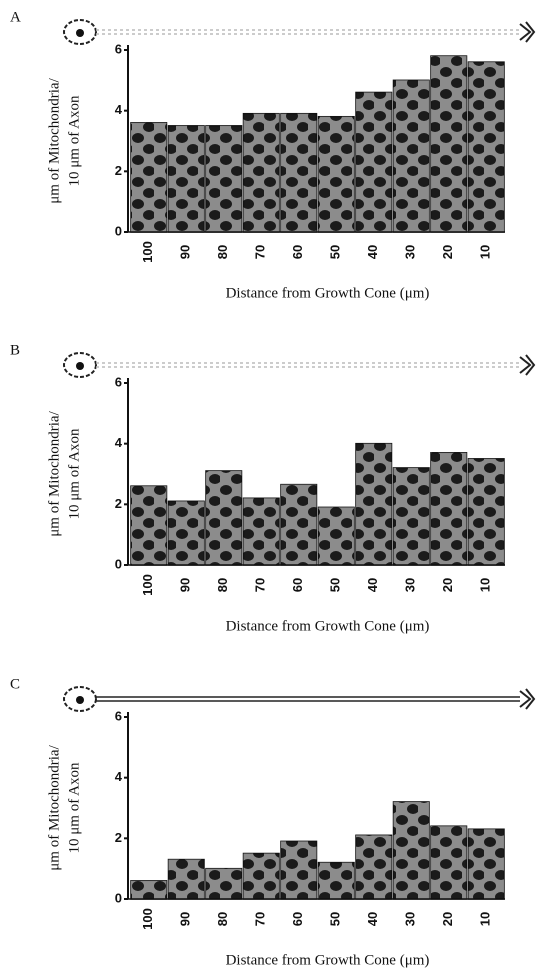 The height and width of the screenshot is (977, 556). I want to click on panel-label: C, so click(15, 684).